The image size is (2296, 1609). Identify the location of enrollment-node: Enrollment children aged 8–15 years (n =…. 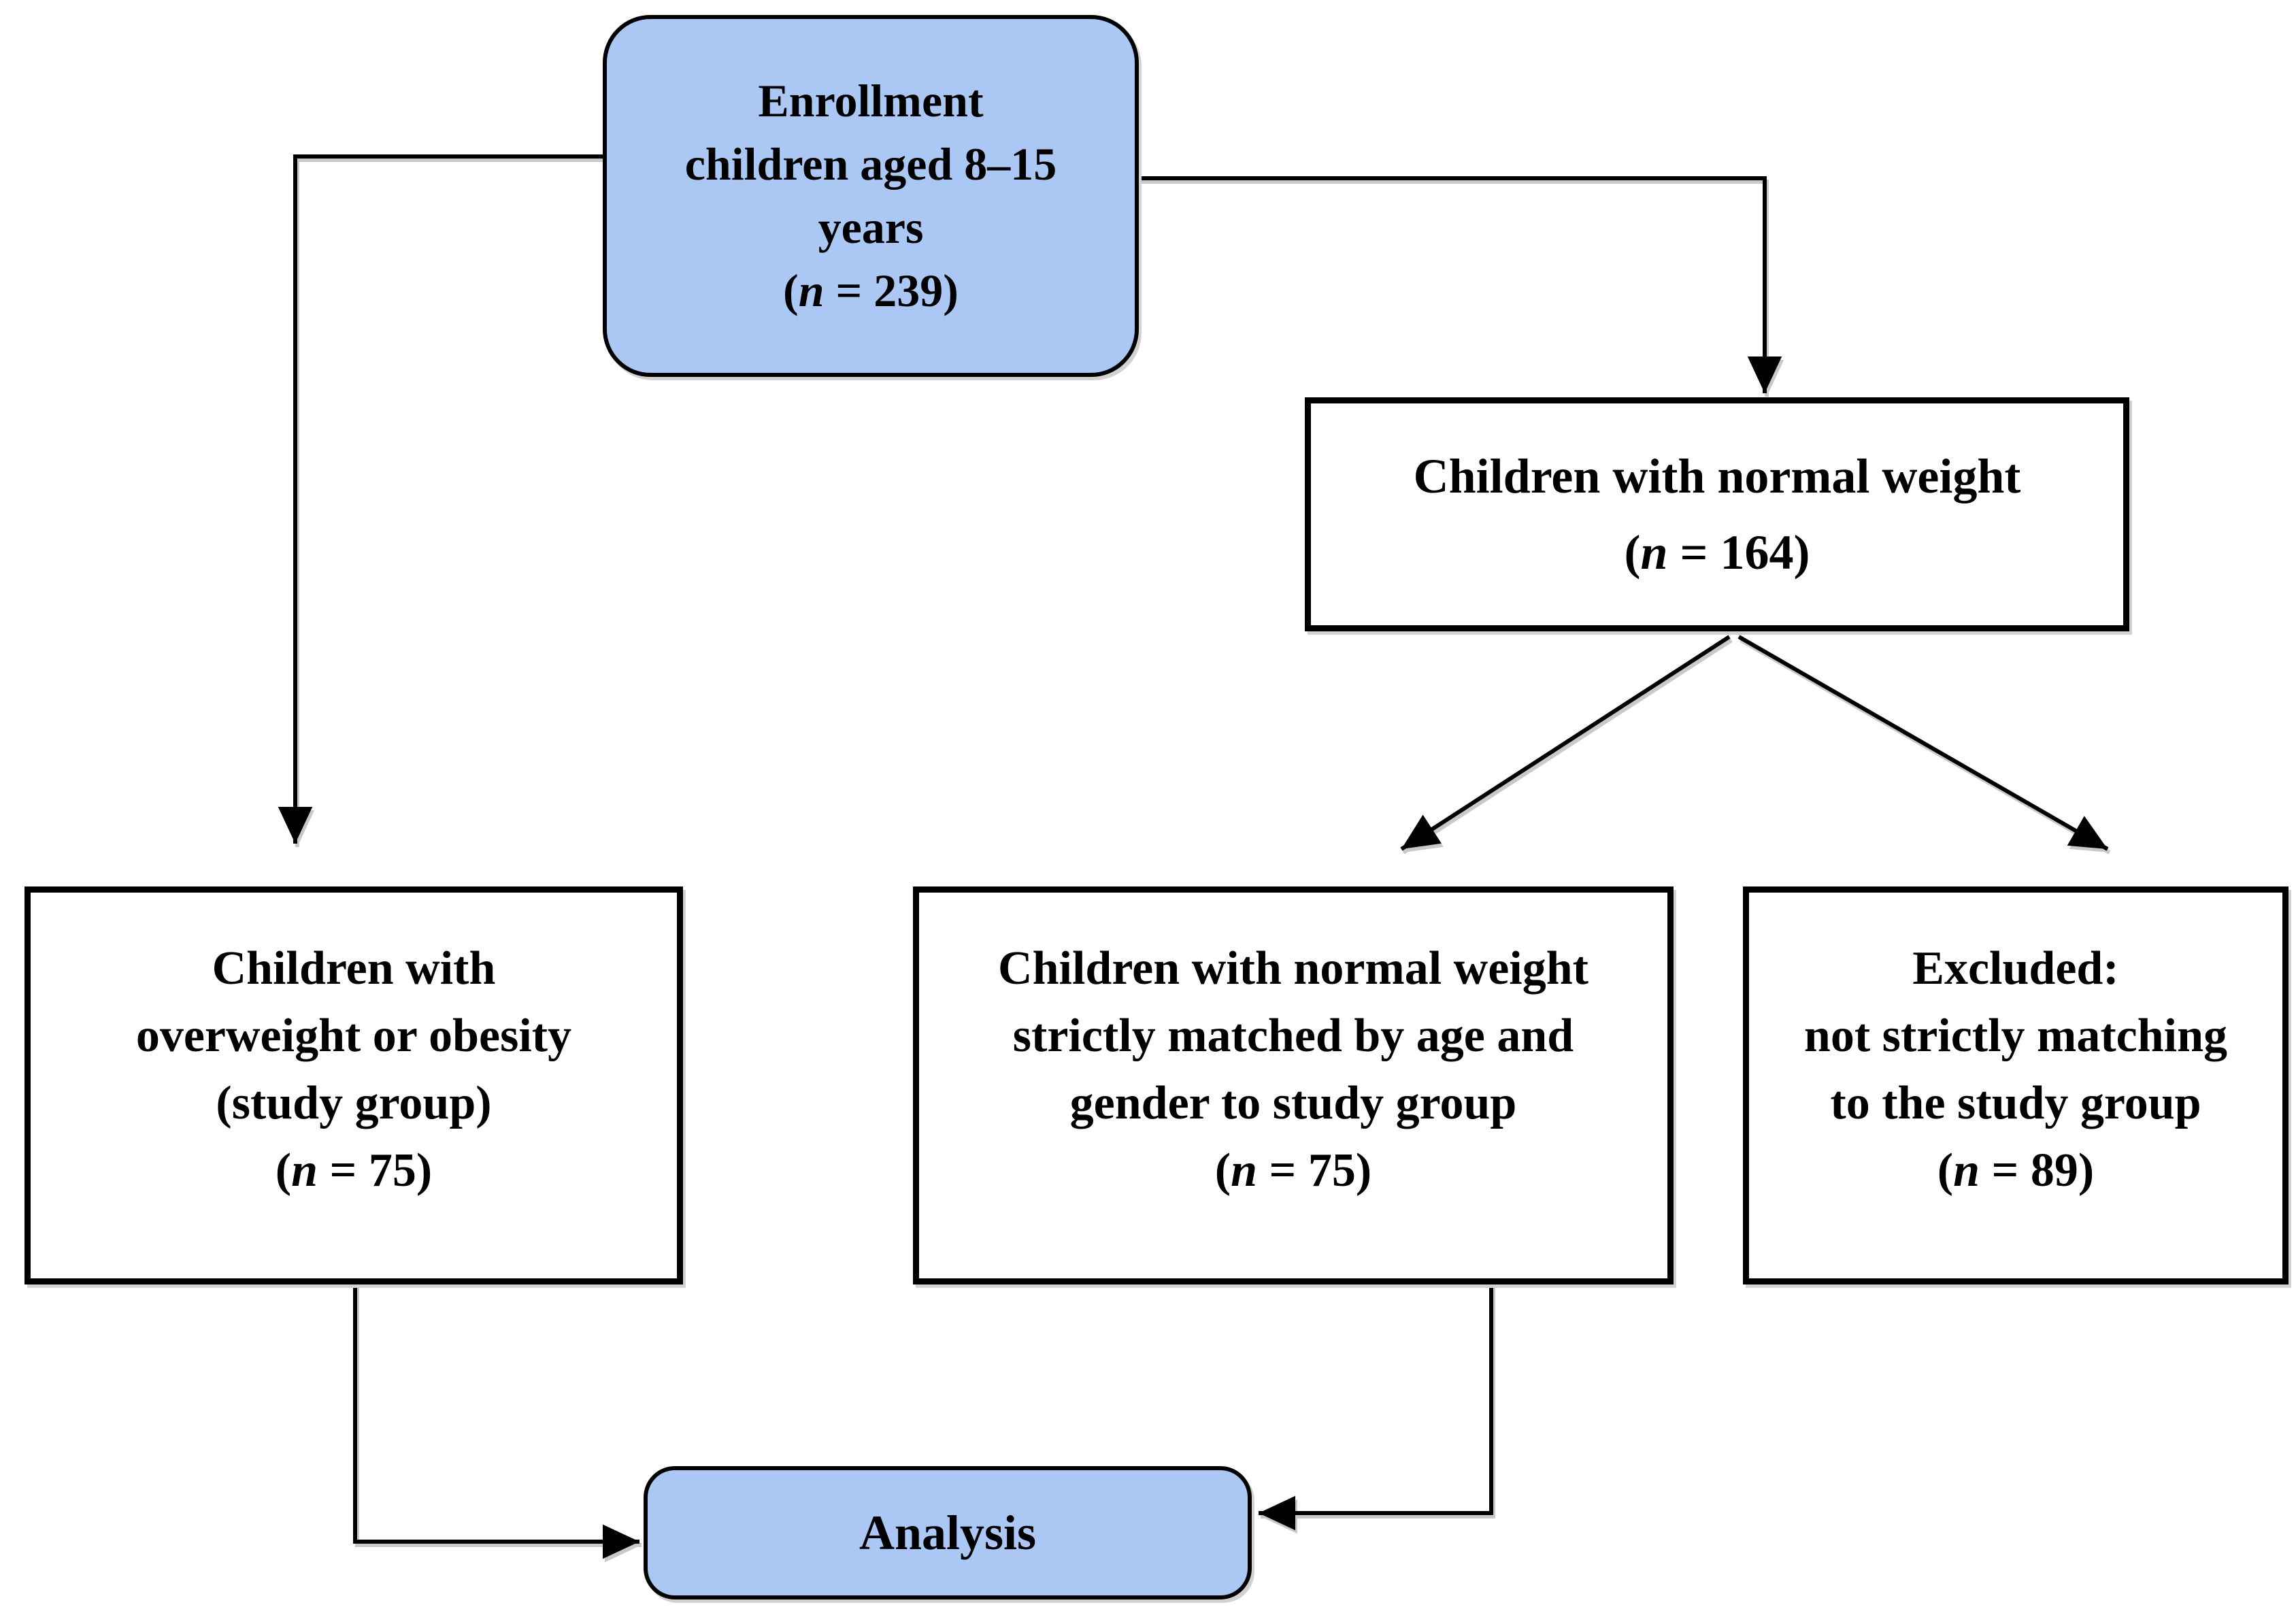
(871, 196).